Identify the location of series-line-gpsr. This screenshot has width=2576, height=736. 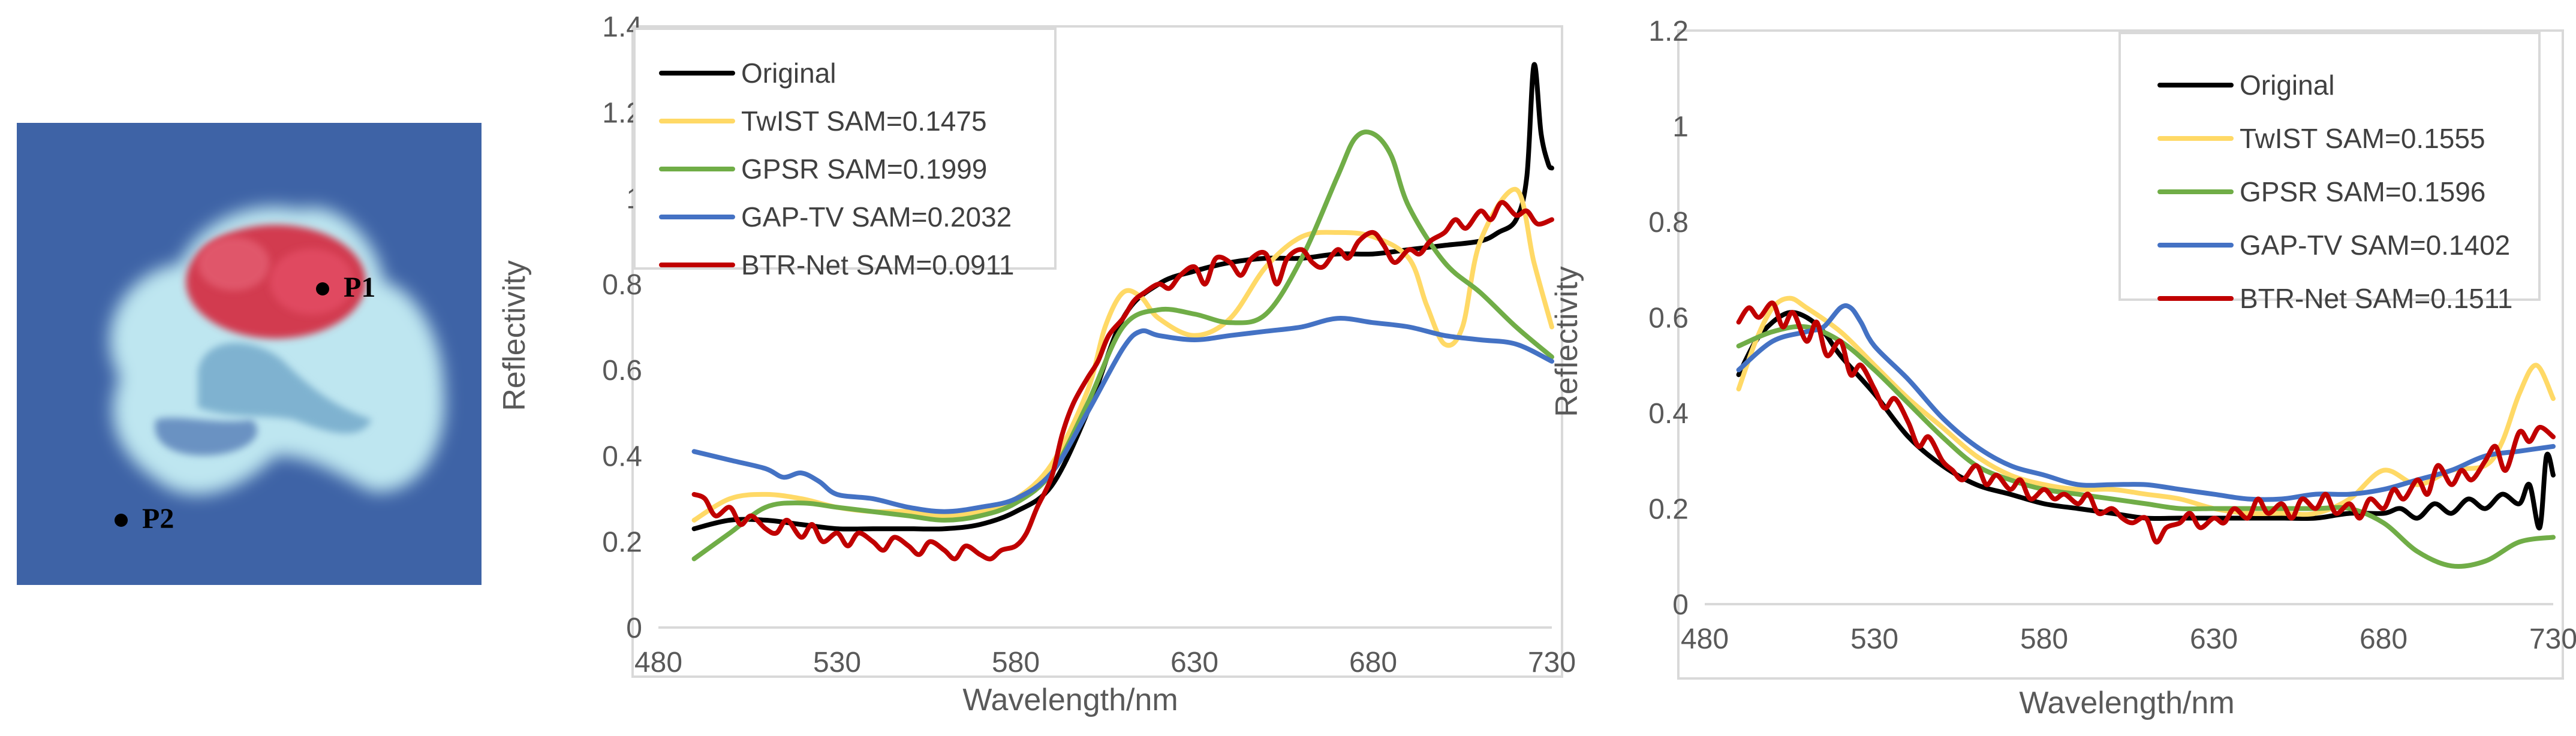
(2146, 447).